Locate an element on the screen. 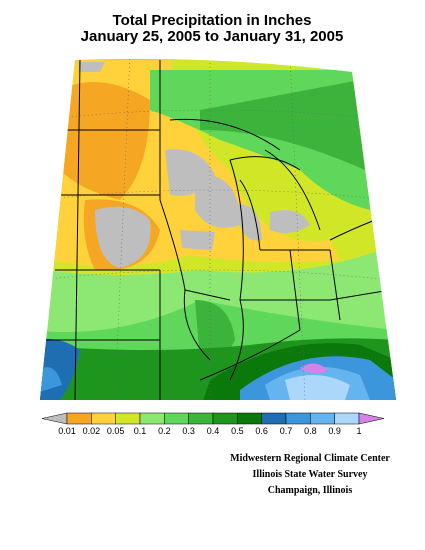 The height and width of the screenshot is (550, 425). credit: Illinois State Water Survey is located at coordinates (310, 474).